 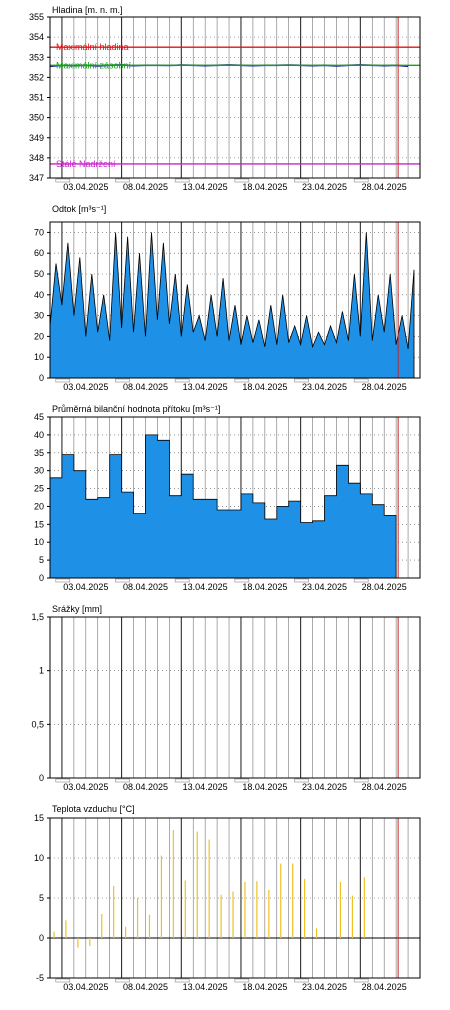 I want to click on y-tick-label: 348, so click(x=36, y=158).